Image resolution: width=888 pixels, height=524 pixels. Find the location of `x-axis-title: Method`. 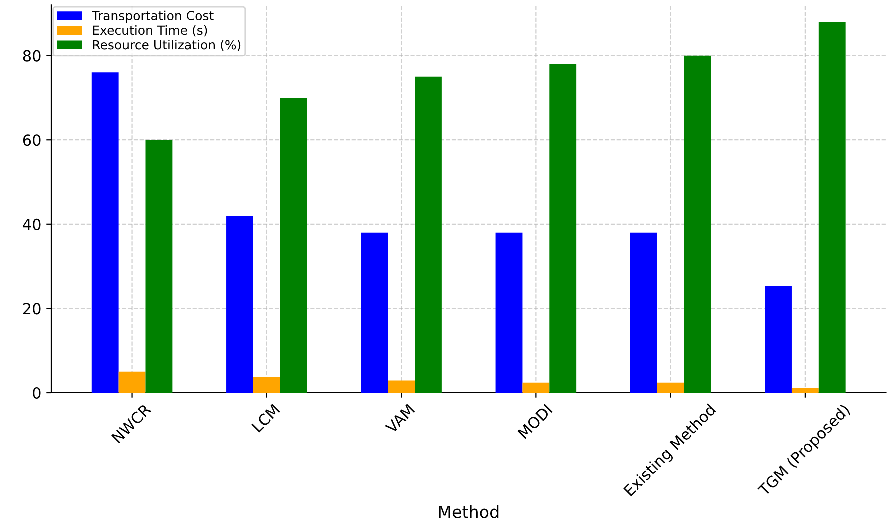

x-axis-title: Method is located at coordinates (469, 511).